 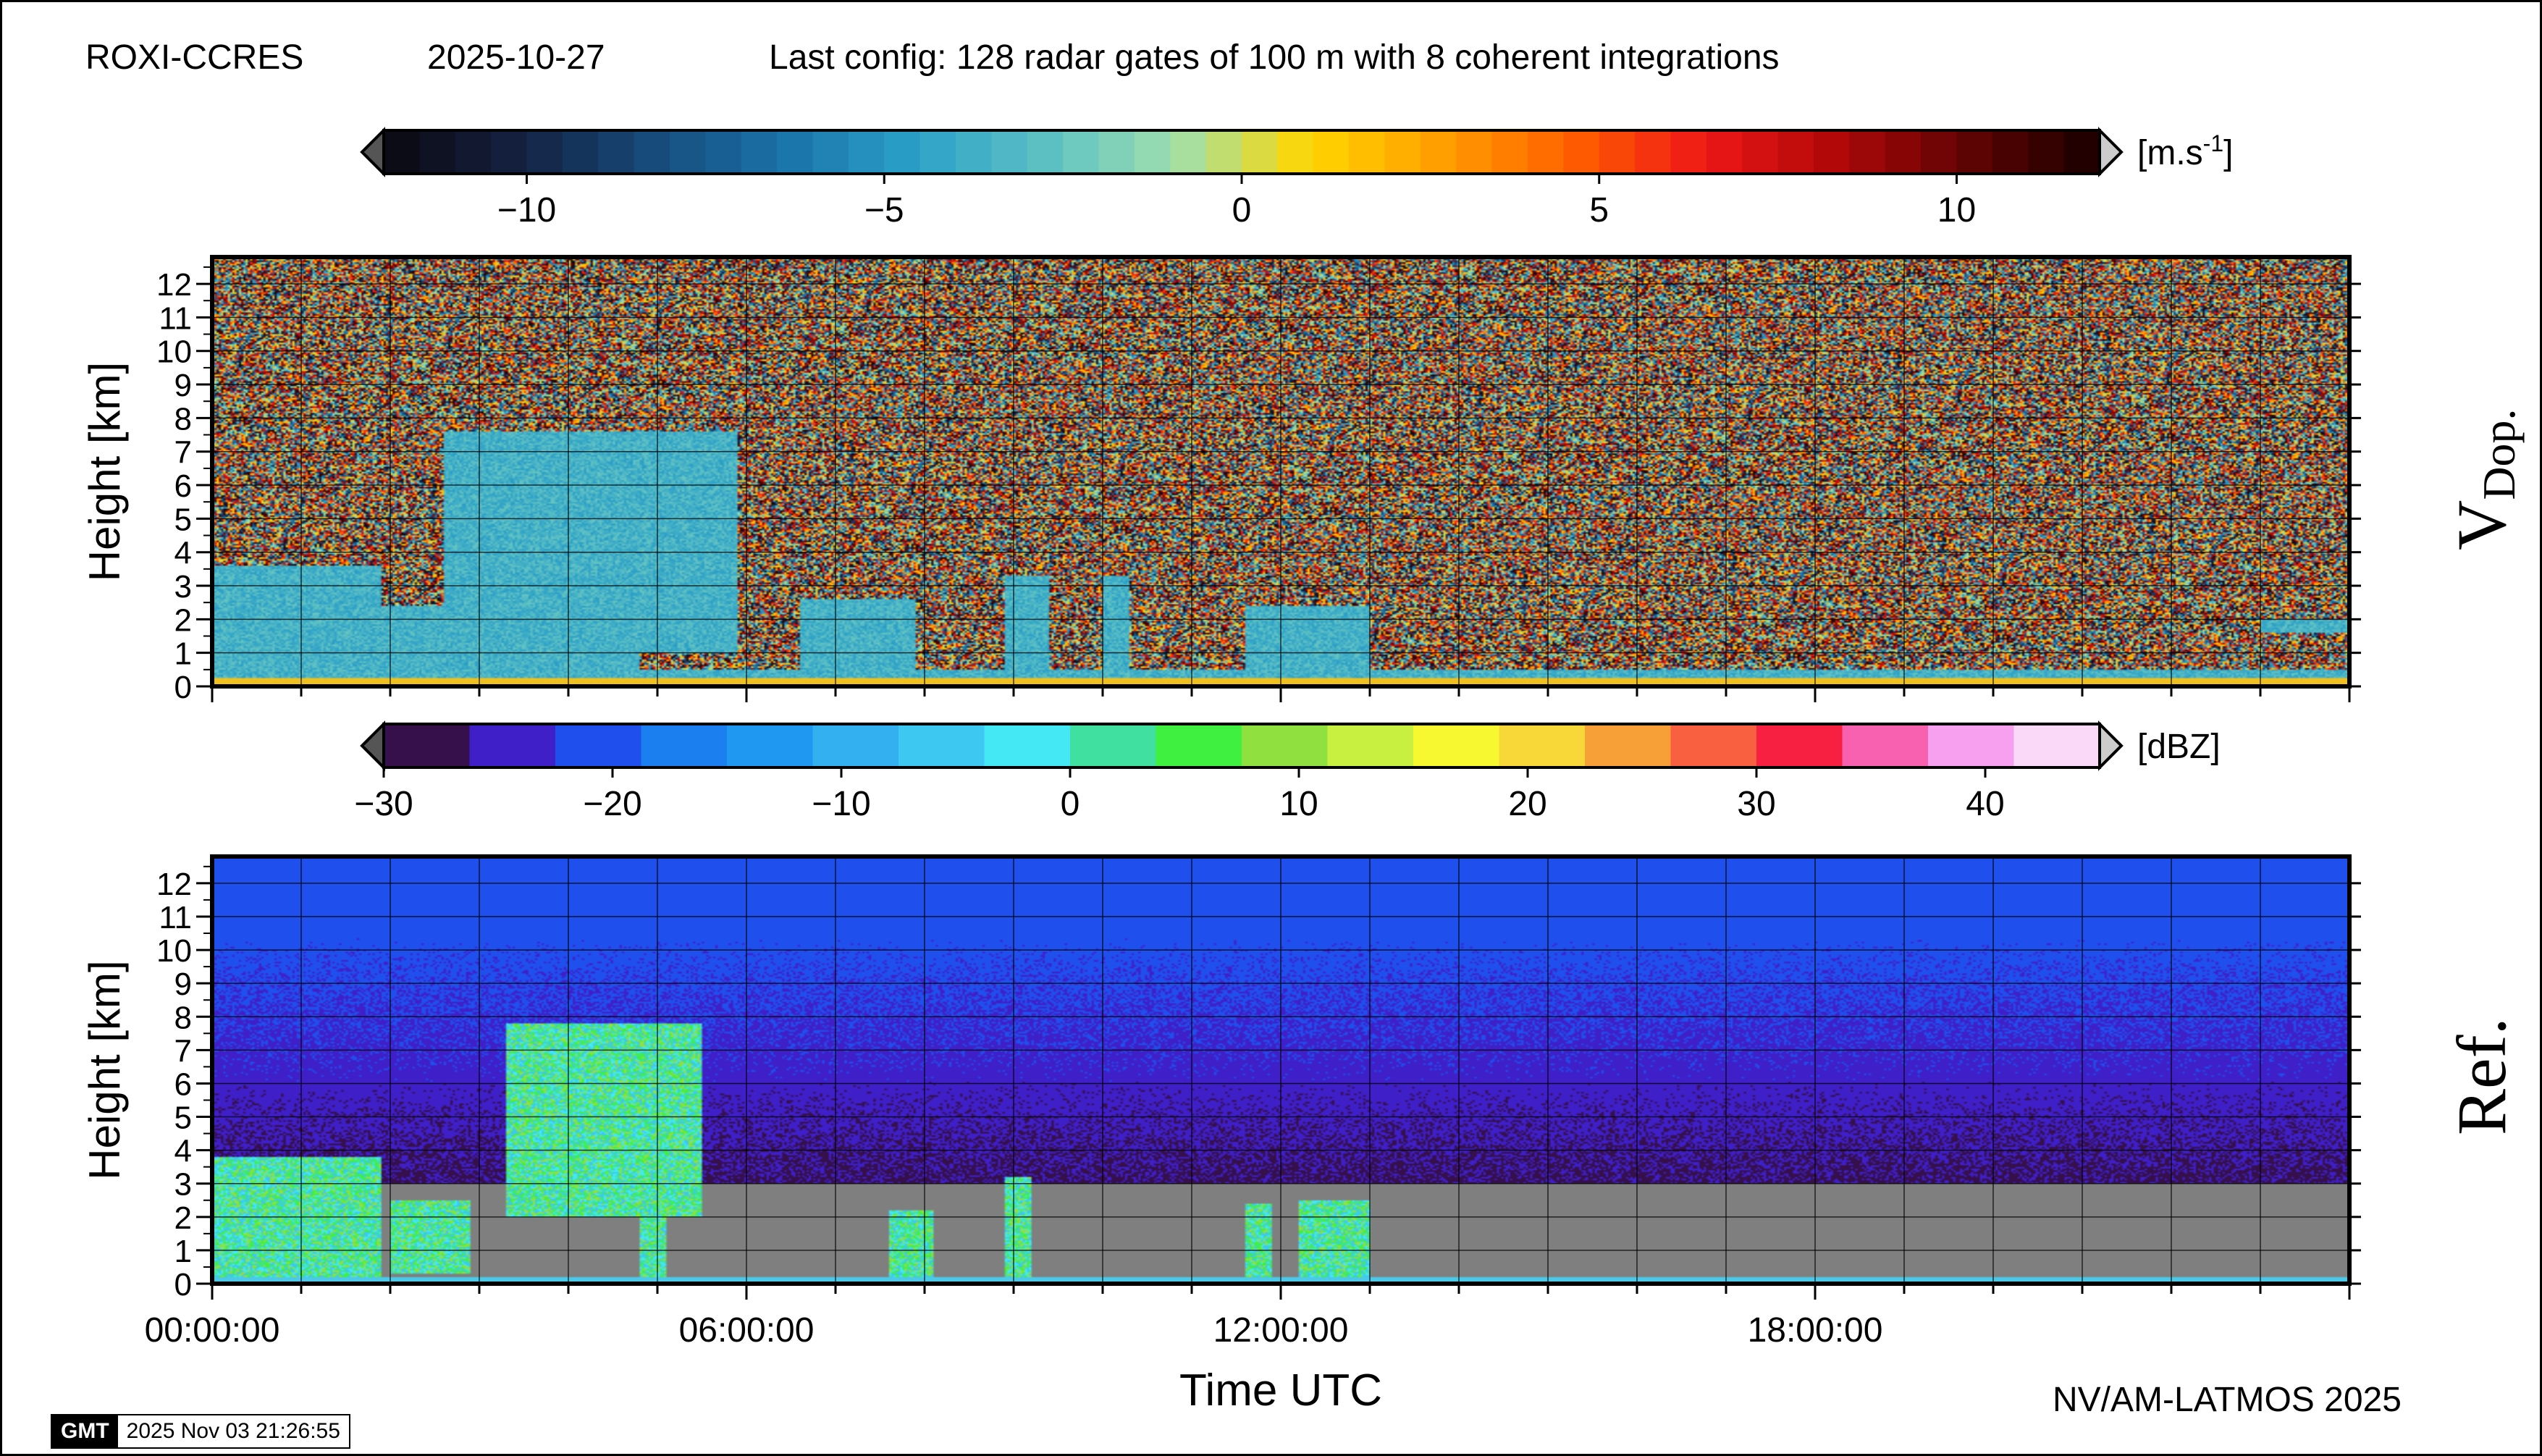 I want to click on velocity-colorbar: −10 −5 0 5 10 [m.s-1], so click(x=1296, y=178).